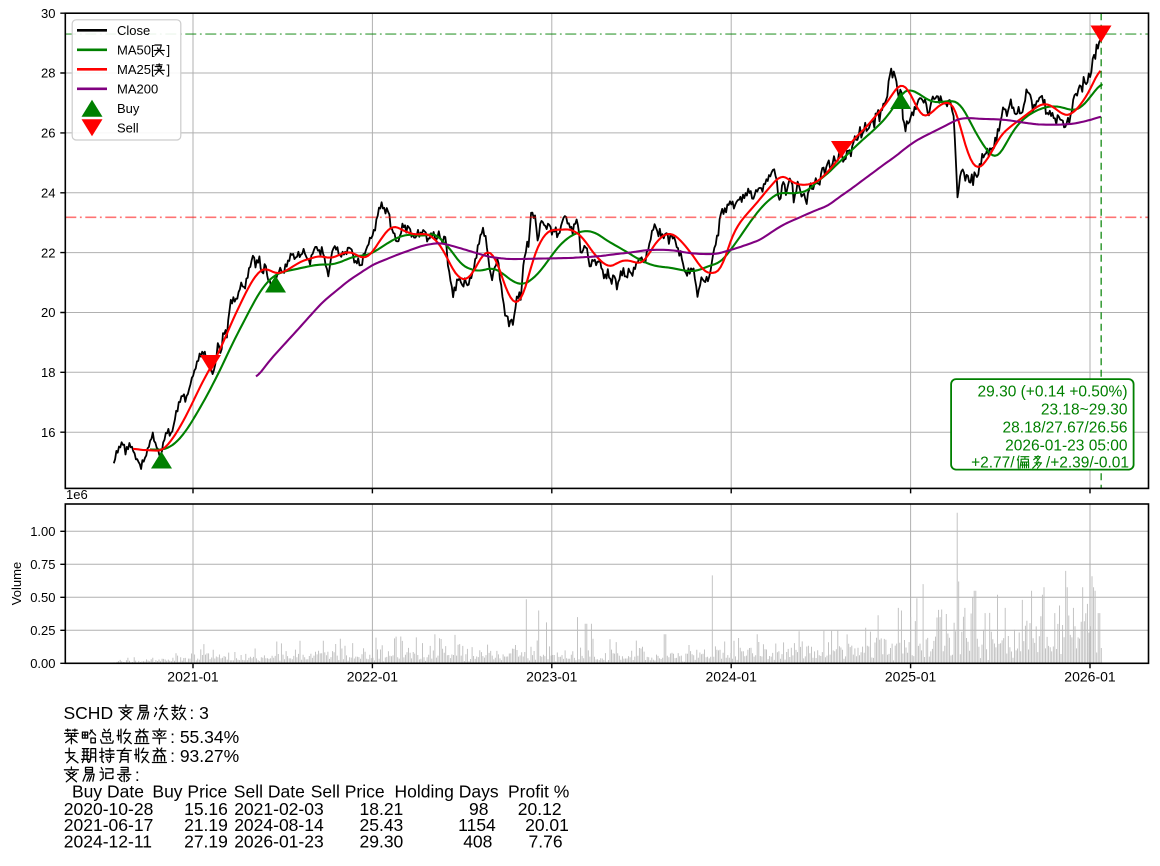  What do you see at coordinates (108, 842) in the screenshot?
I see `svg-text: 2024-12-11` at bounding box center [108, 842].